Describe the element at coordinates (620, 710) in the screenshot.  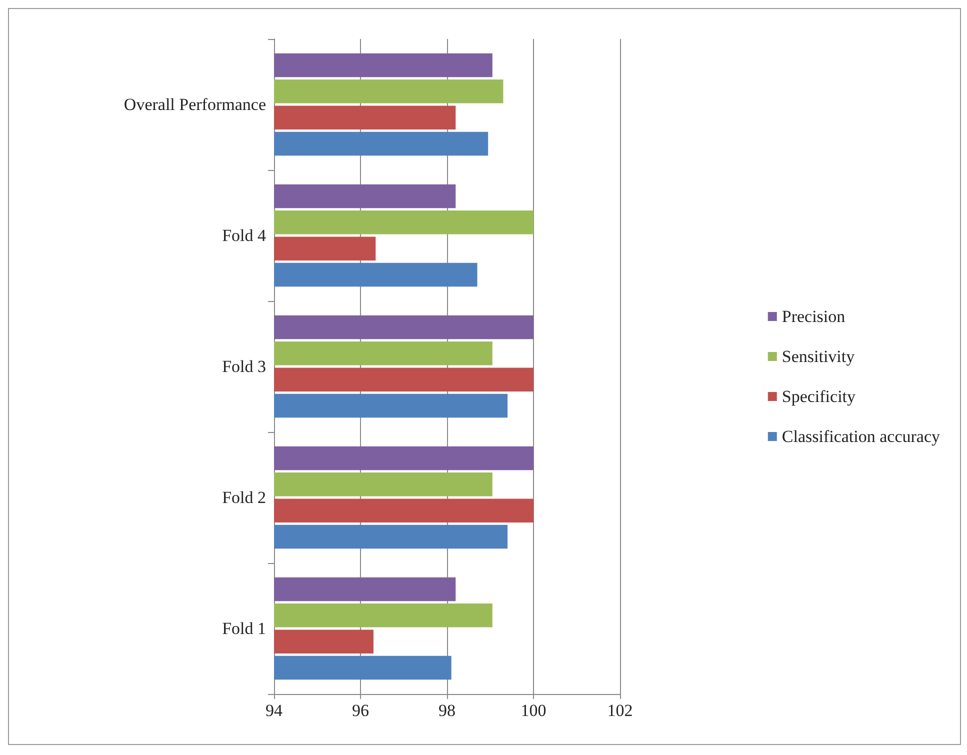
I see `x-tick-label: 102` at that location.